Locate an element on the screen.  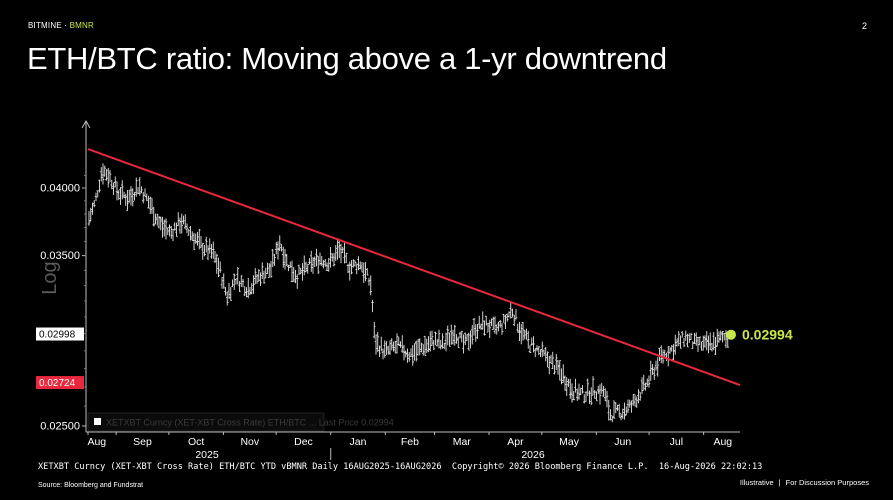
disclaimer-discussion: For Discussion Purposes is located at coordinates (827, 482).